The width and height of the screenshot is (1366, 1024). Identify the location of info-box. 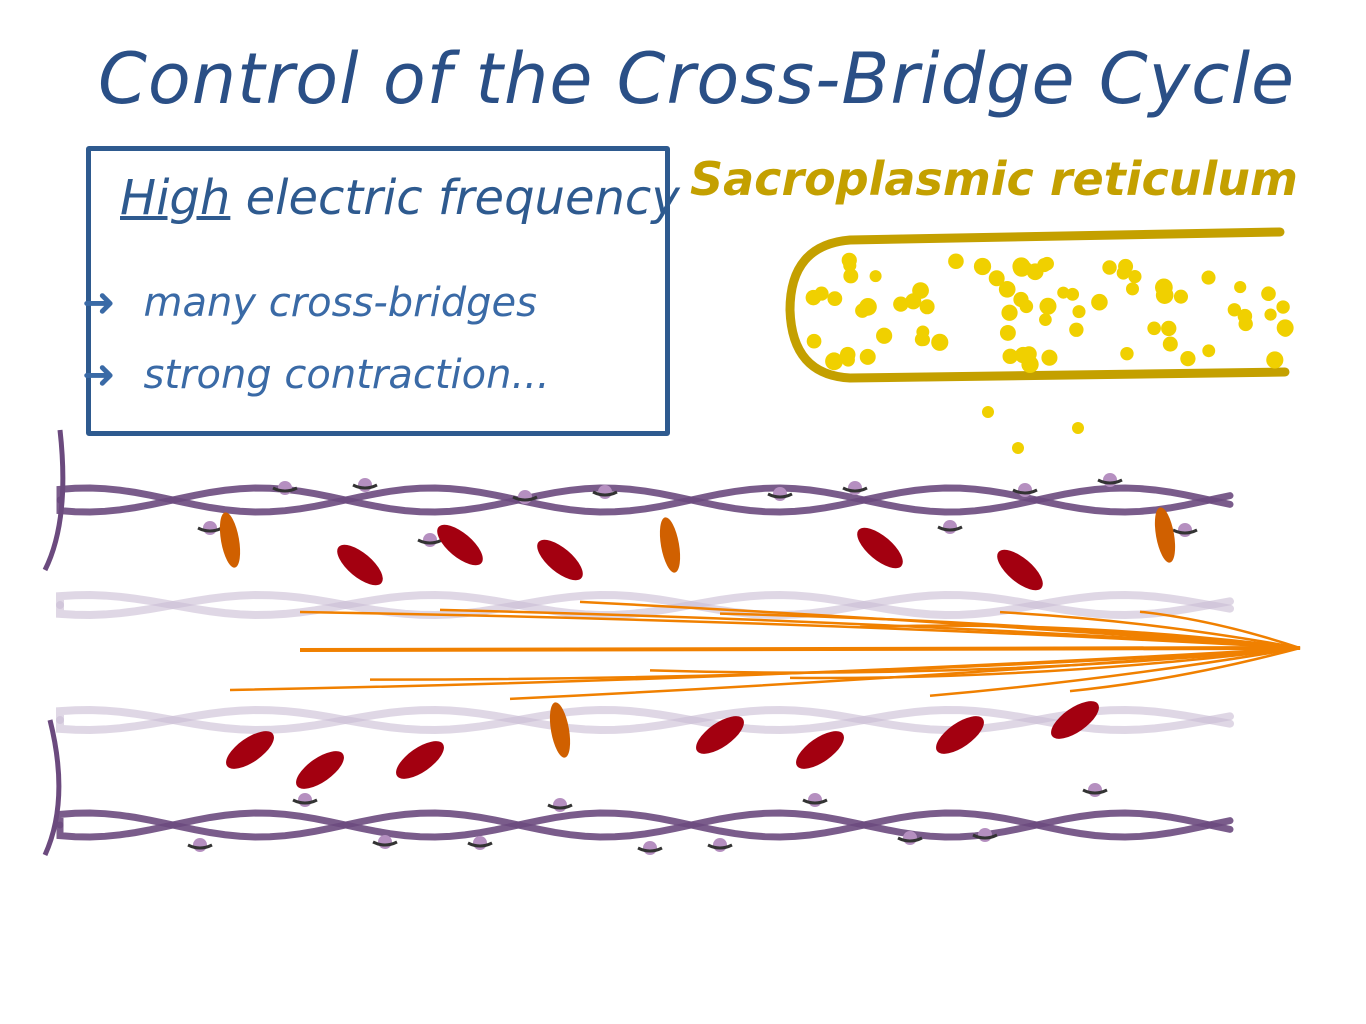
(378, 291).